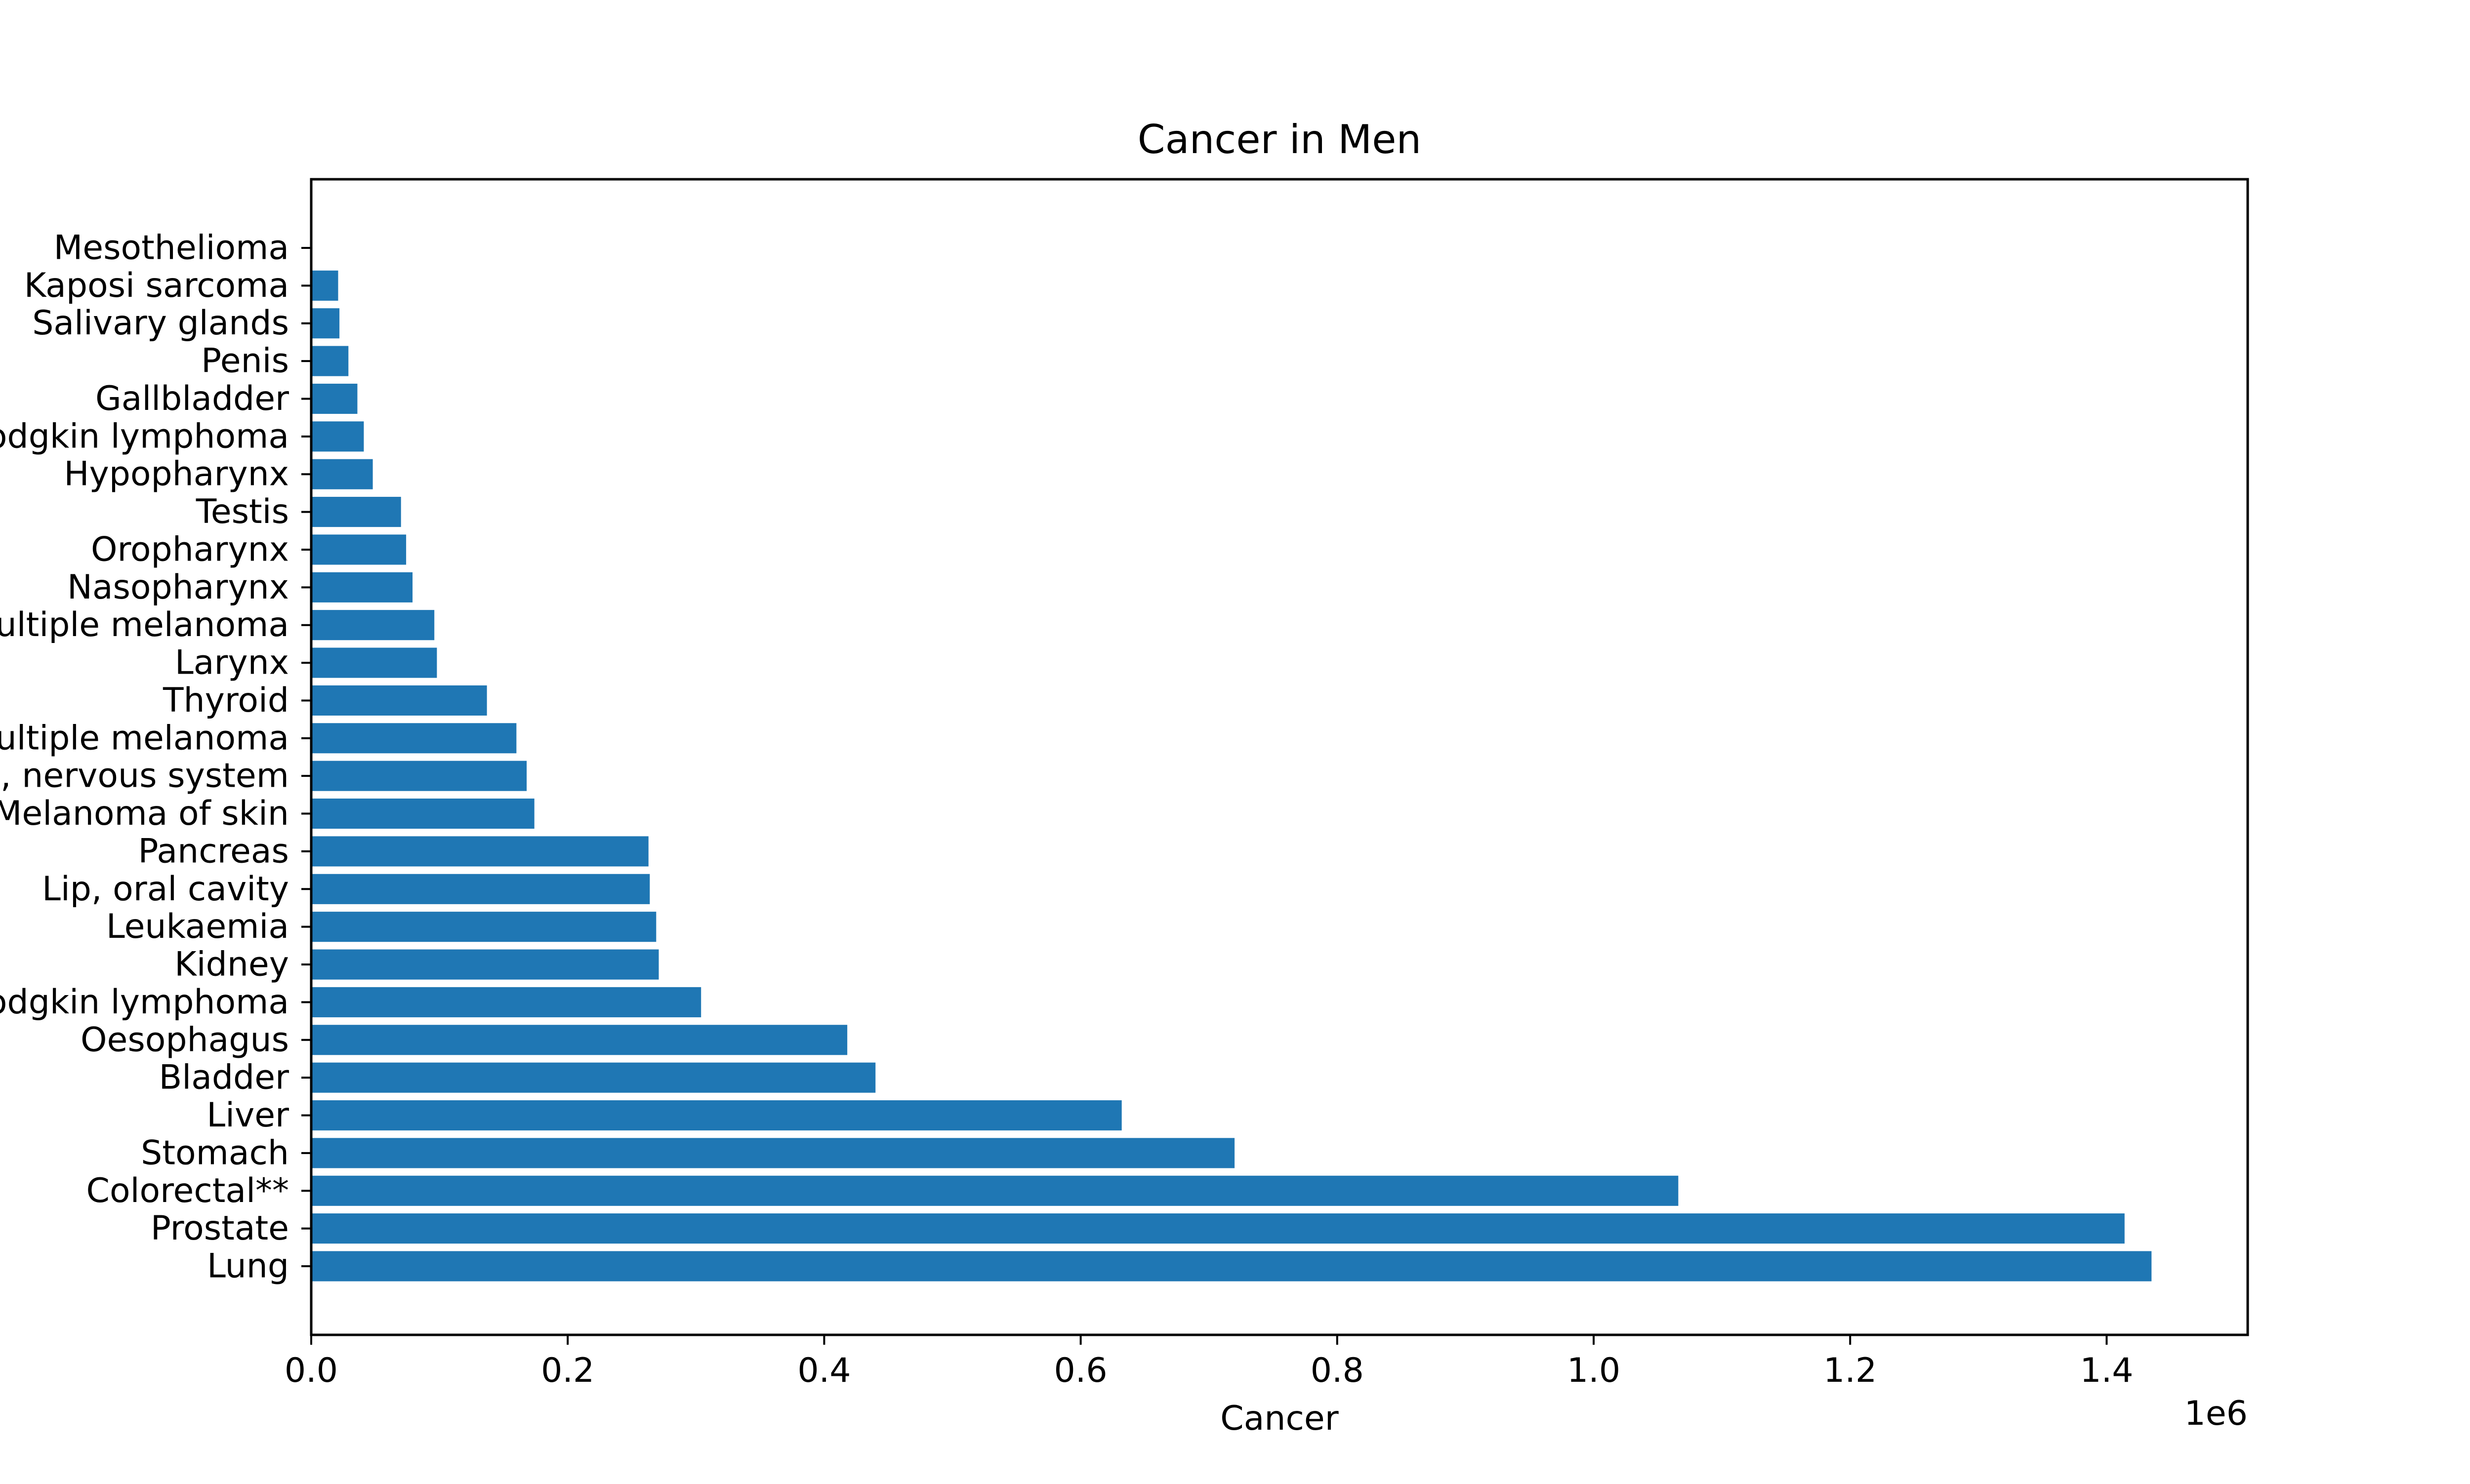 This screenshot has width=2470, height=1484. I want to click on y-tick-label: Gallbladder, so click(192, 398).